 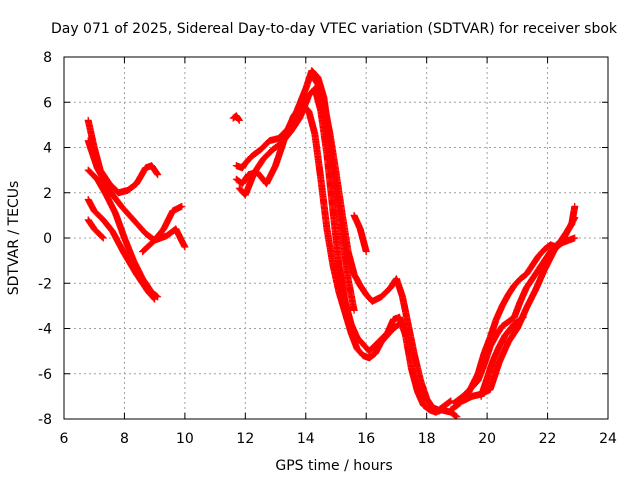 I want to click on x-tick-label: 12, so click(x=245, y=439).